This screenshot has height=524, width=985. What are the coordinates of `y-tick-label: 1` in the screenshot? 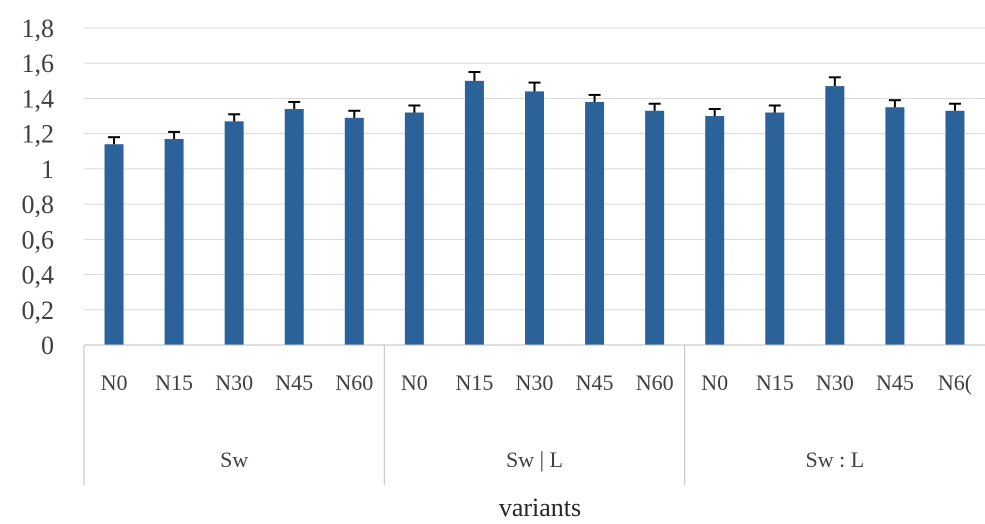 It's located at (47, 169).